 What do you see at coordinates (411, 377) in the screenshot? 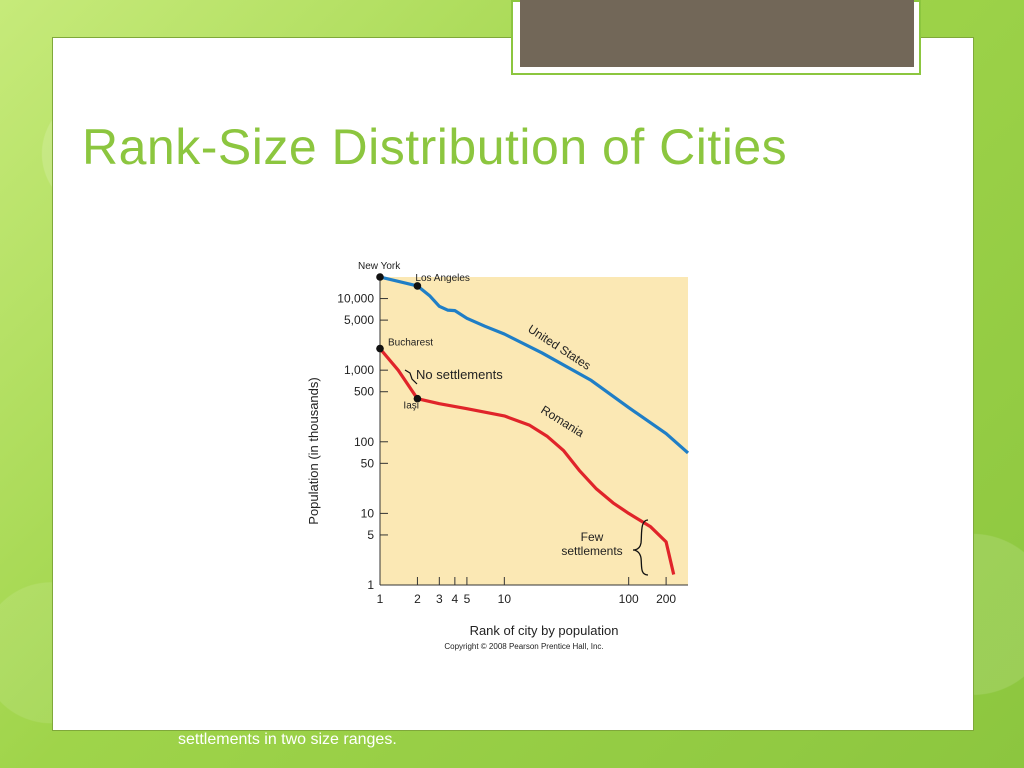
I see `no-settlements-pointer` at bounding box center [411, 377].